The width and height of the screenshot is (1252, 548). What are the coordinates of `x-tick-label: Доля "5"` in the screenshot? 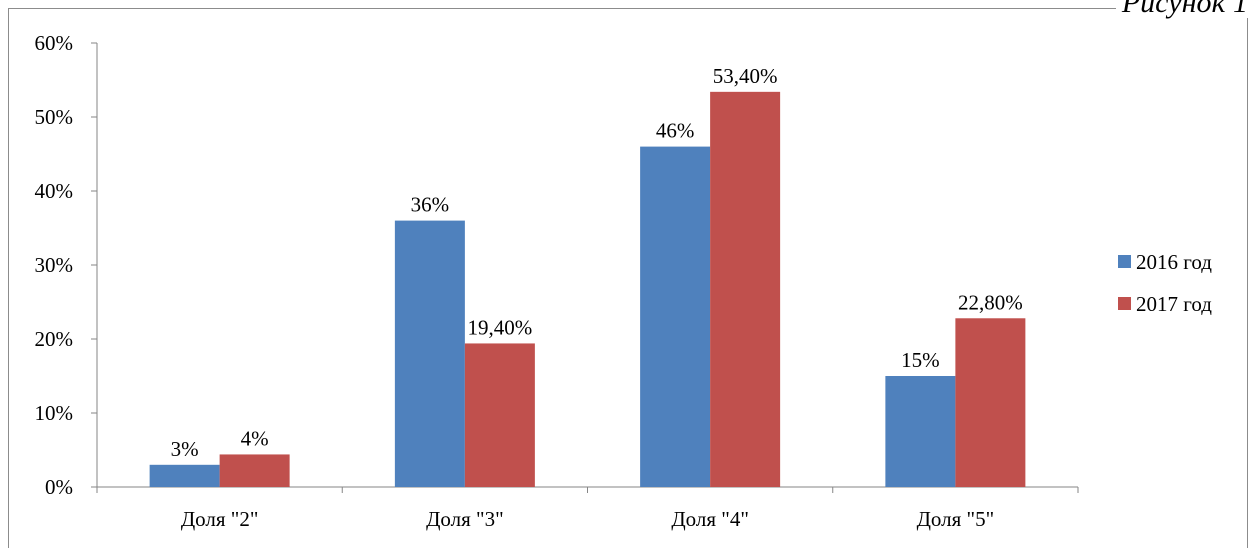 It's located at (956, 519).